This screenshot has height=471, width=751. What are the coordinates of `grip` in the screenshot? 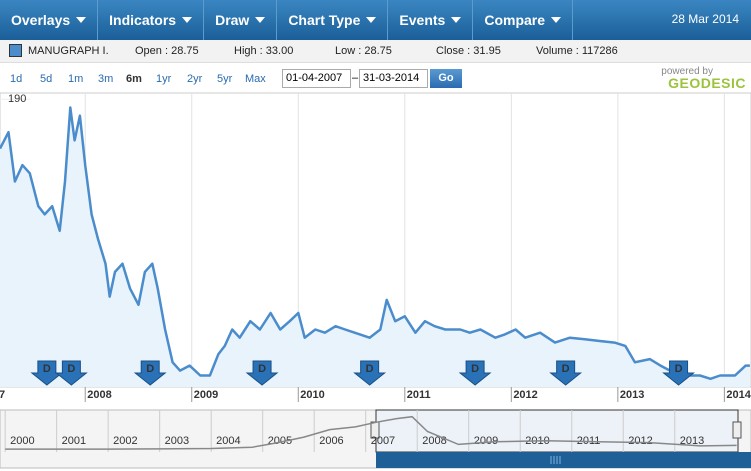 It's located at (555, 460).